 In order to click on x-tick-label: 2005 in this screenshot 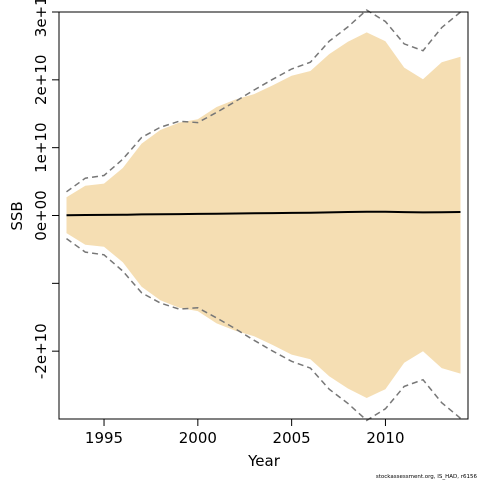, I will do `click(292, 438)`.